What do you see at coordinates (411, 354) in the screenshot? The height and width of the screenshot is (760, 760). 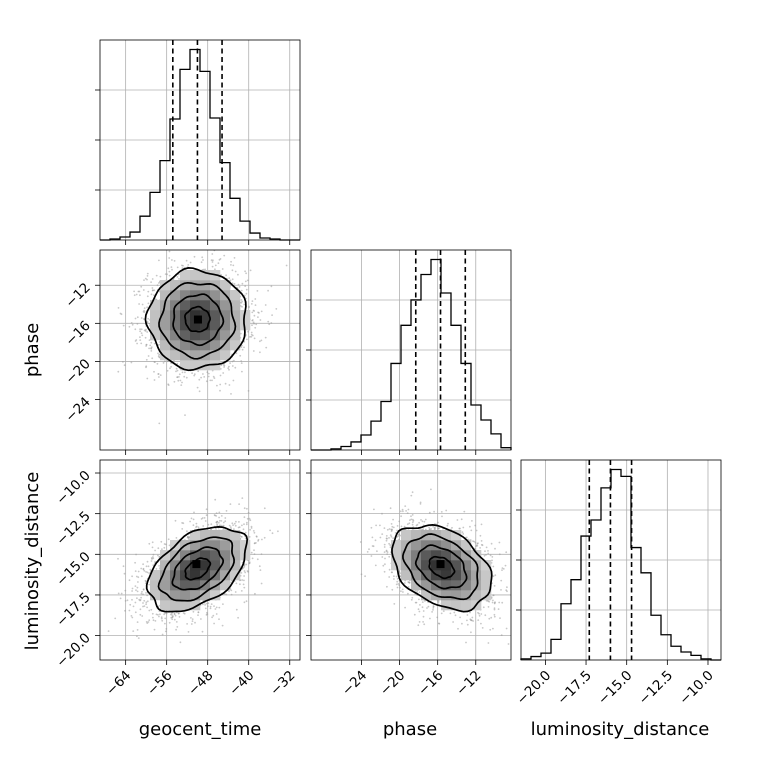 I see `histogram-phase` at bounding box center [411, 354].